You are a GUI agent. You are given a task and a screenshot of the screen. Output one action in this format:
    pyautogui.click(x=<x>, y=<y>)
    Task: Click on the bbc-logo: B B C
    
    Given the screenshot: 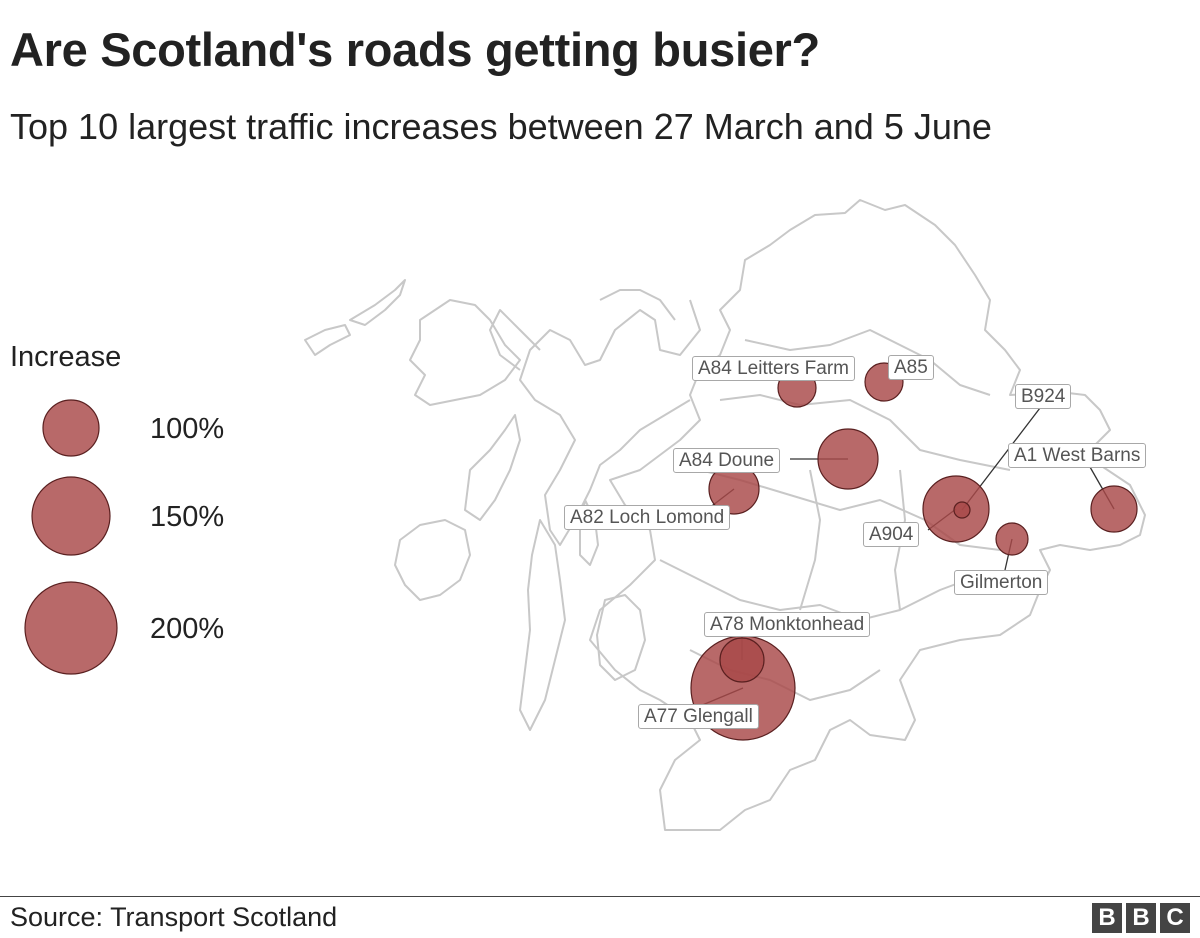 What is the action you would take?
    pyautogui.click(x=1141, y=918)
    